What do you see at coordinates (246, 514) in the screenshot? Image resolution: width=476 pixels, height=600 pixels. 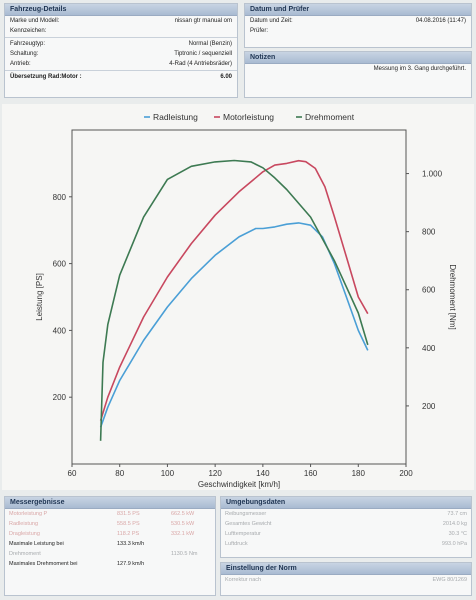 I see `environment-label: Reibungsmesser` at bounding box center [246, 514].